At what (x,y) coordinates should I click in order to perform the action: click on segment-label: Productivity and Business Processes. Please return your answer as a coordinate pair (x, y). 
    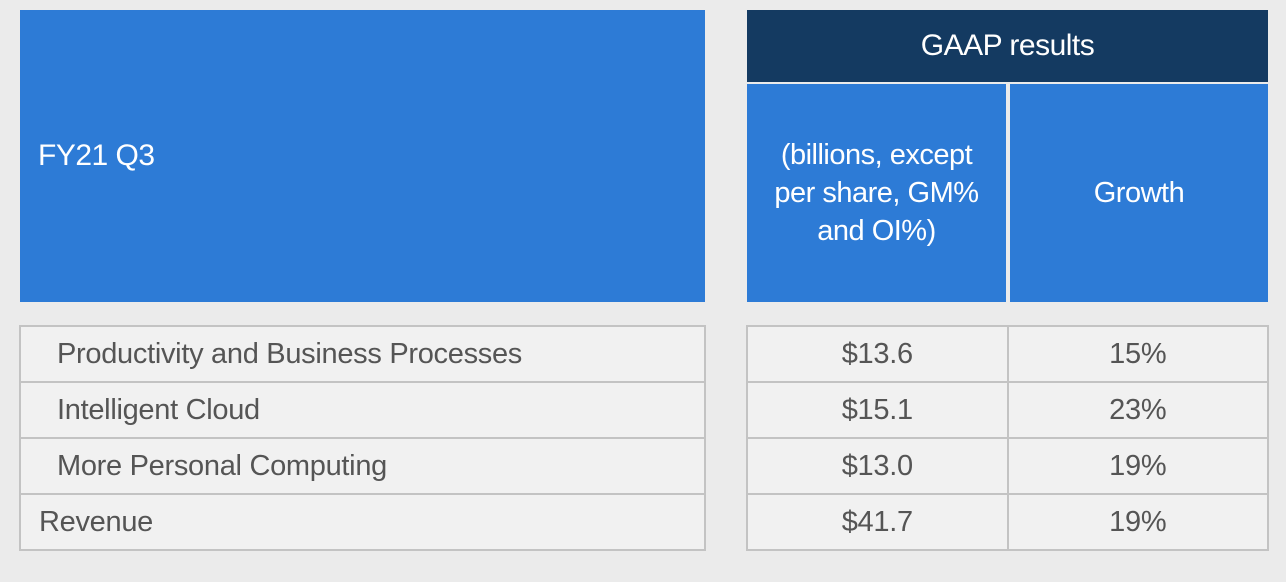
    Looking at the image, I should click on (362, 354).